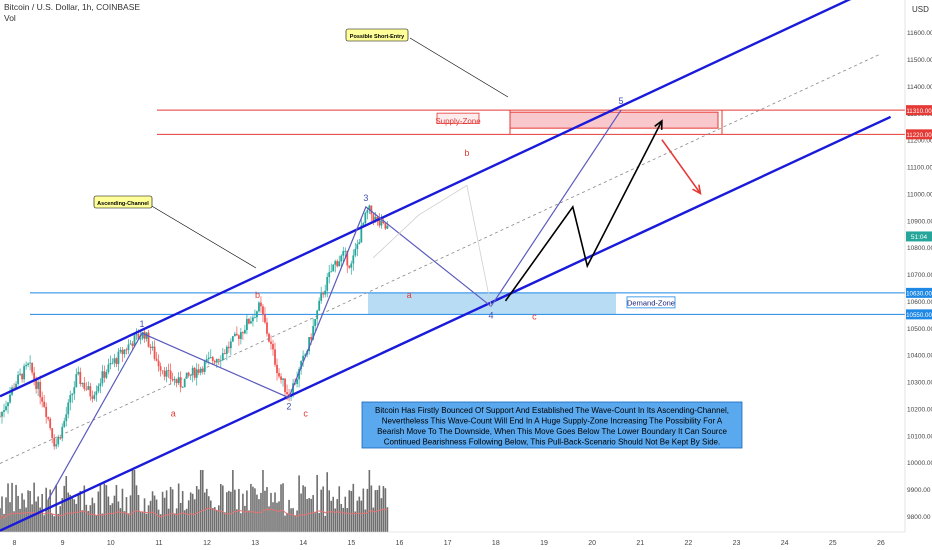  I want to click on y-tick-label: 11500.00, so click(919, 60).